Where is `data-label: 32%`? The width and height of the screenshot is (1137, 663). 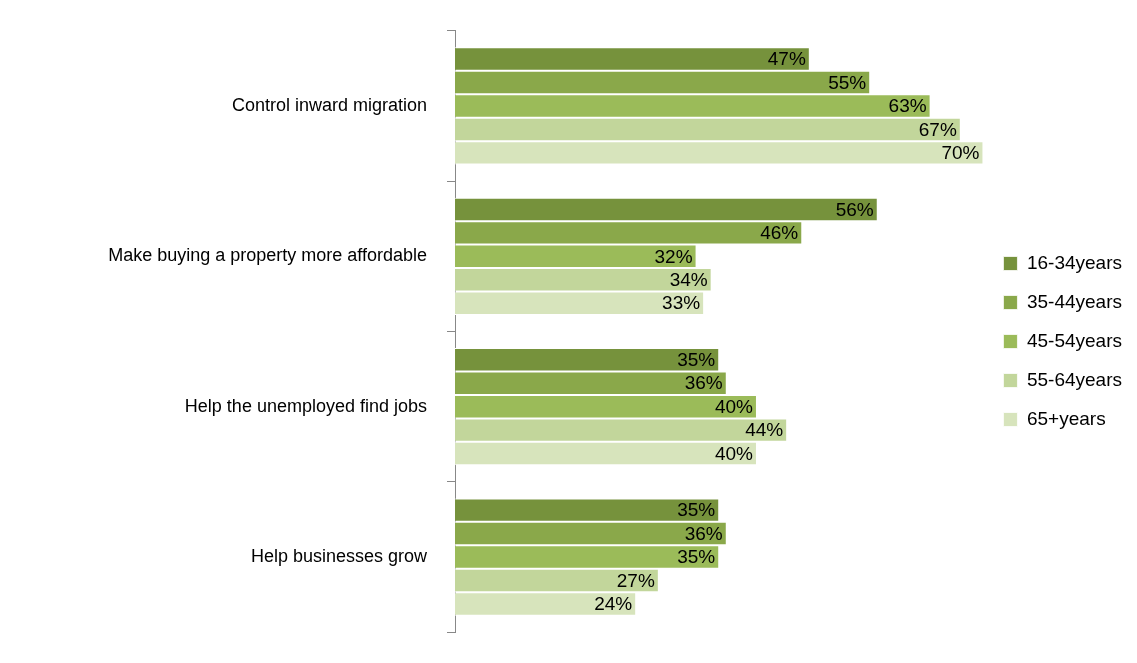 data-label: 32% is located at coordinates (673, 256).